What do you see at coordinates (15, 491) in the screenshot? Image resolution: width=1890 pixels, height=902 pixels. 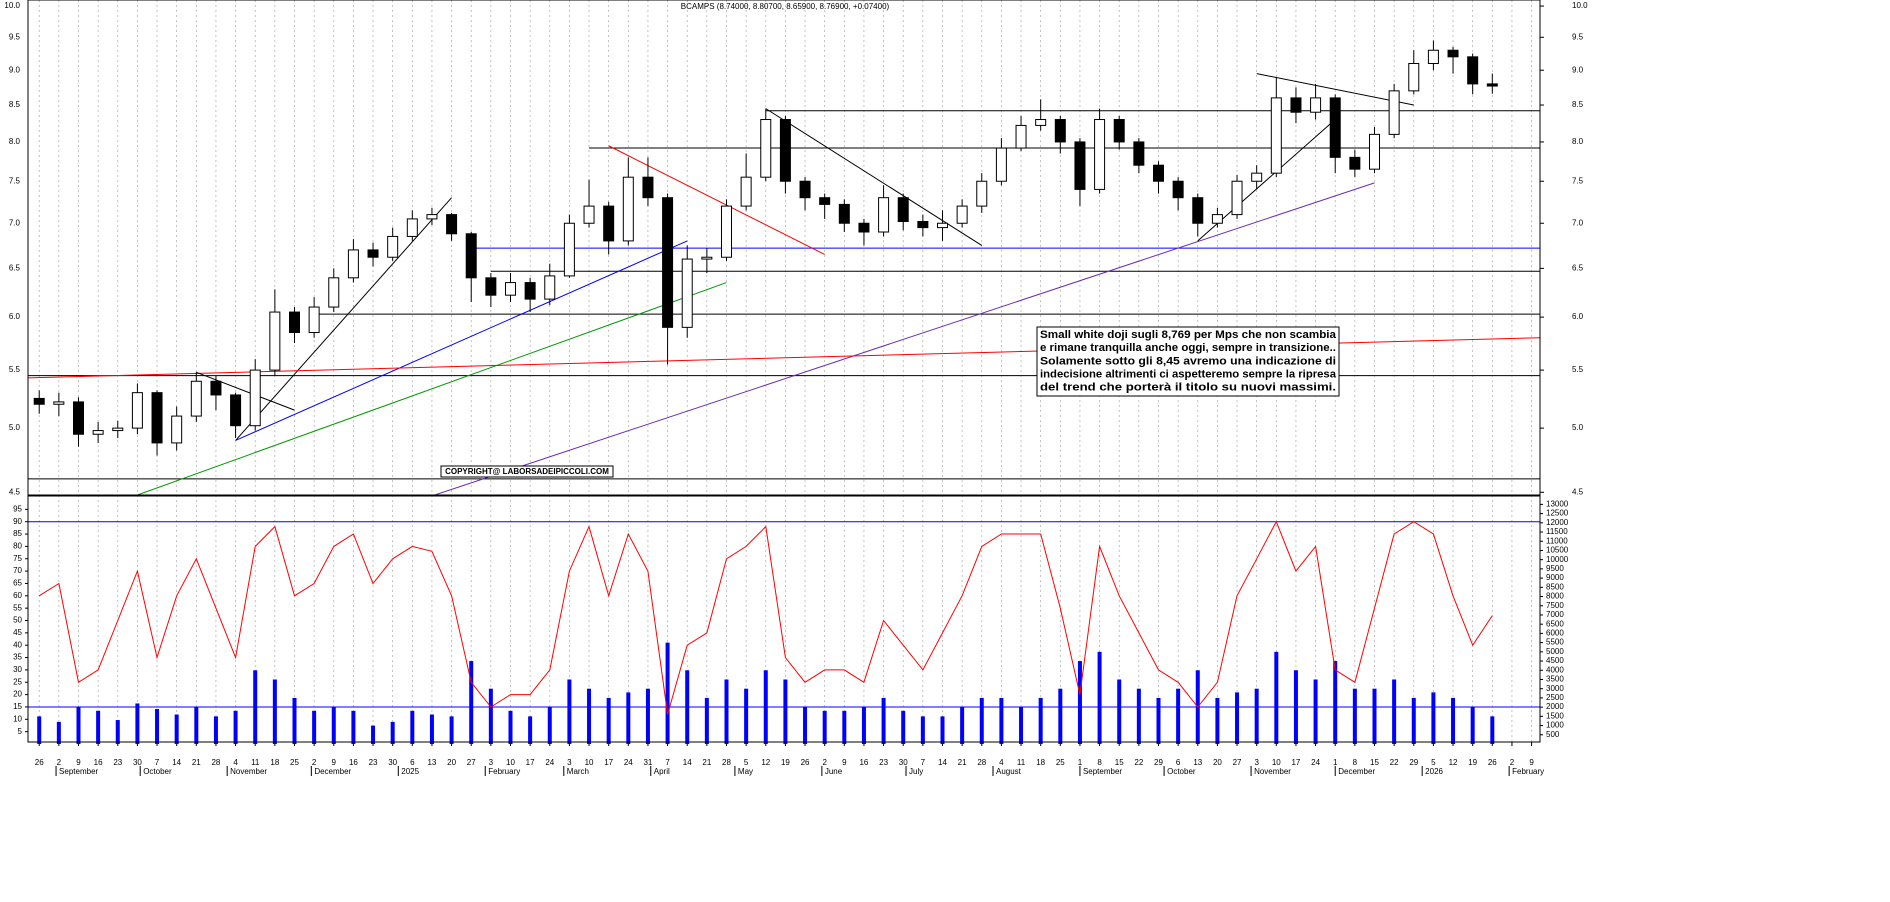 I see `y-tick-label: 4.5` at bounding box center [15, 491].